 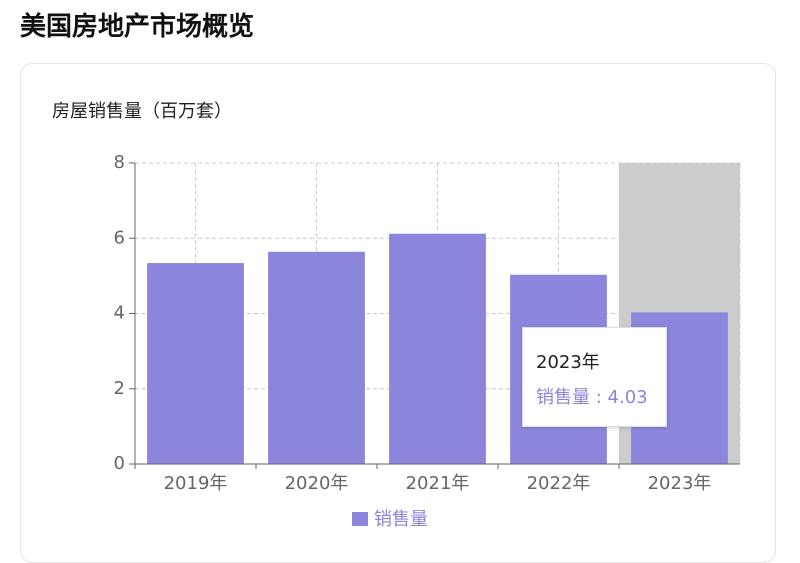 What do you see at coordinates (119, 313) in the screenshot?
I see `y-tick-label: 4` at bounding box center [119, 313].